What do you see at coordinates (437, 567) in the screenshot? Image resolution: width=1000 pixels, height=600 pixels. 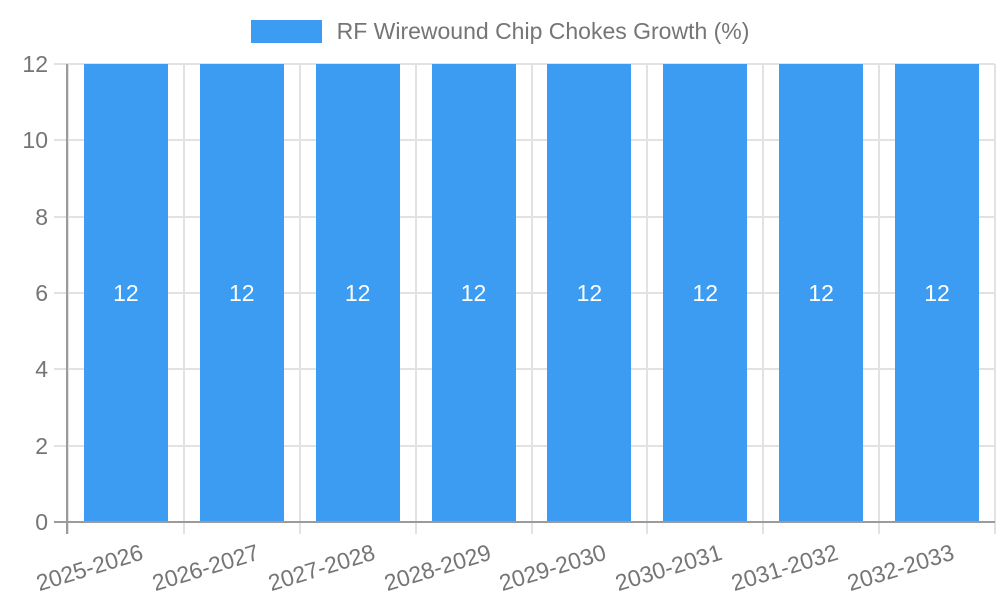 I see `x-axis-tick-label: 2028-2029` at bounding box center [437, 567].